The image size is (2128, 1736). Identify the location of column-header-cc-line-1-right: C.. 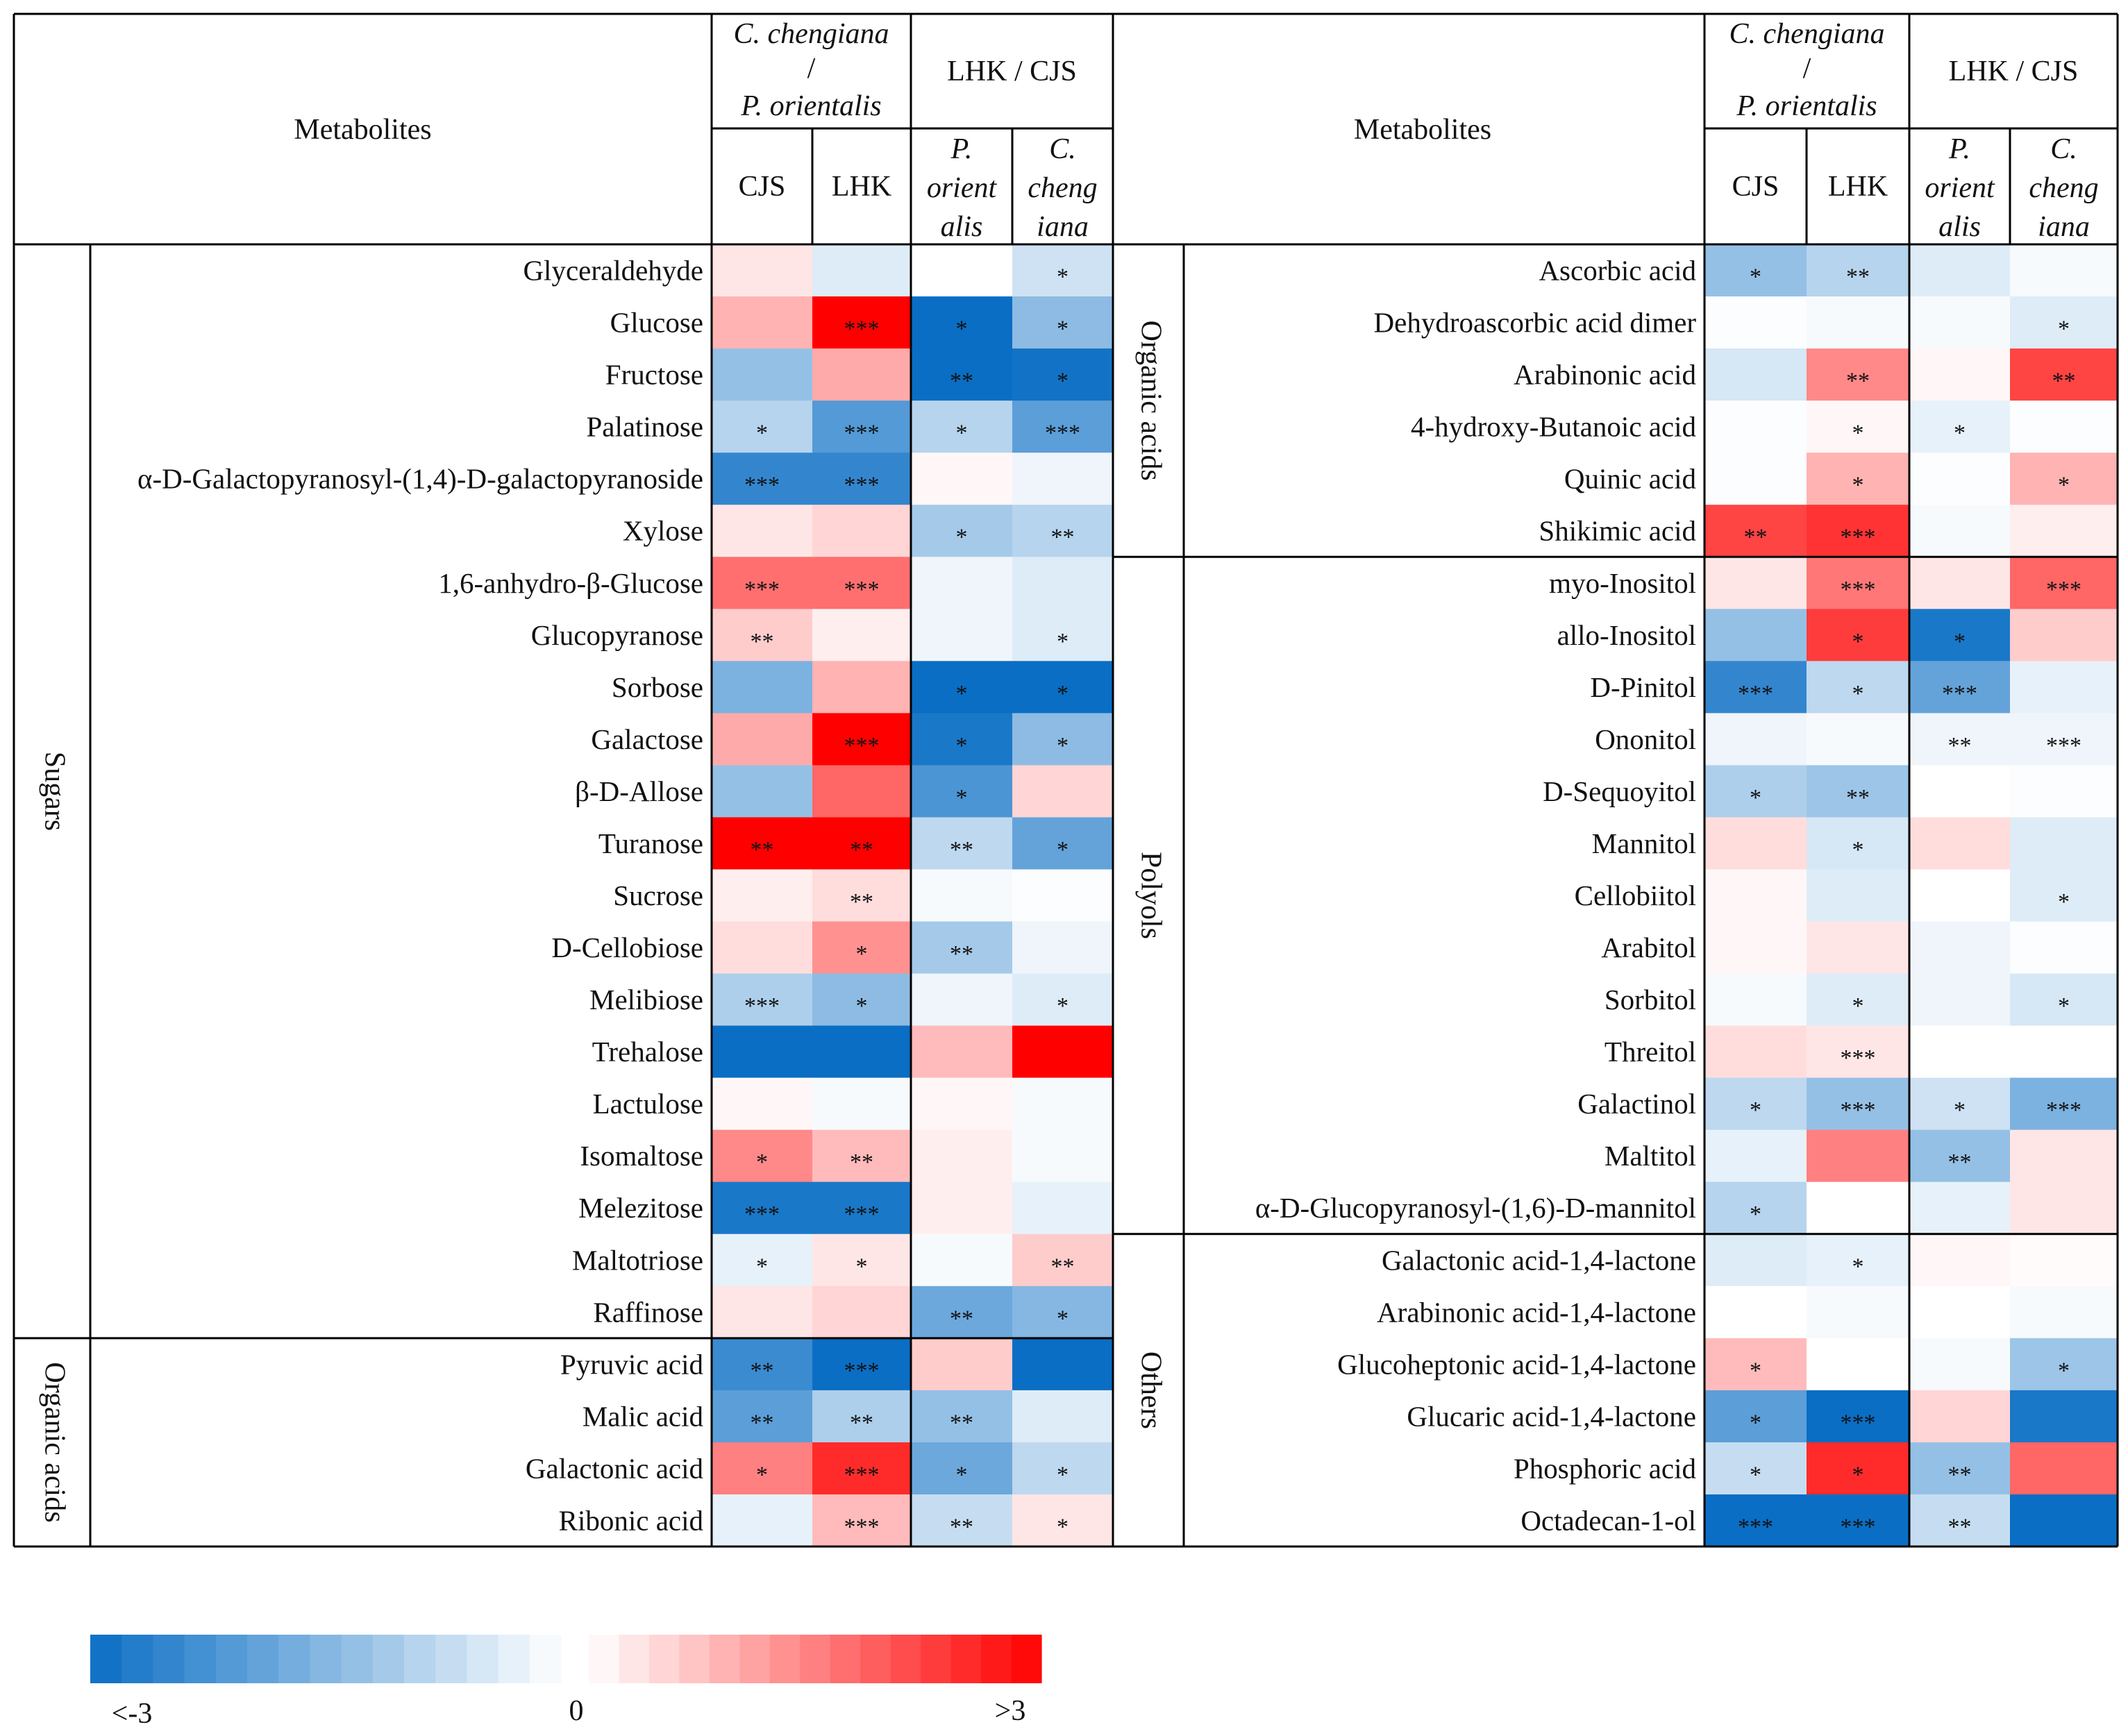
(2063, 149).